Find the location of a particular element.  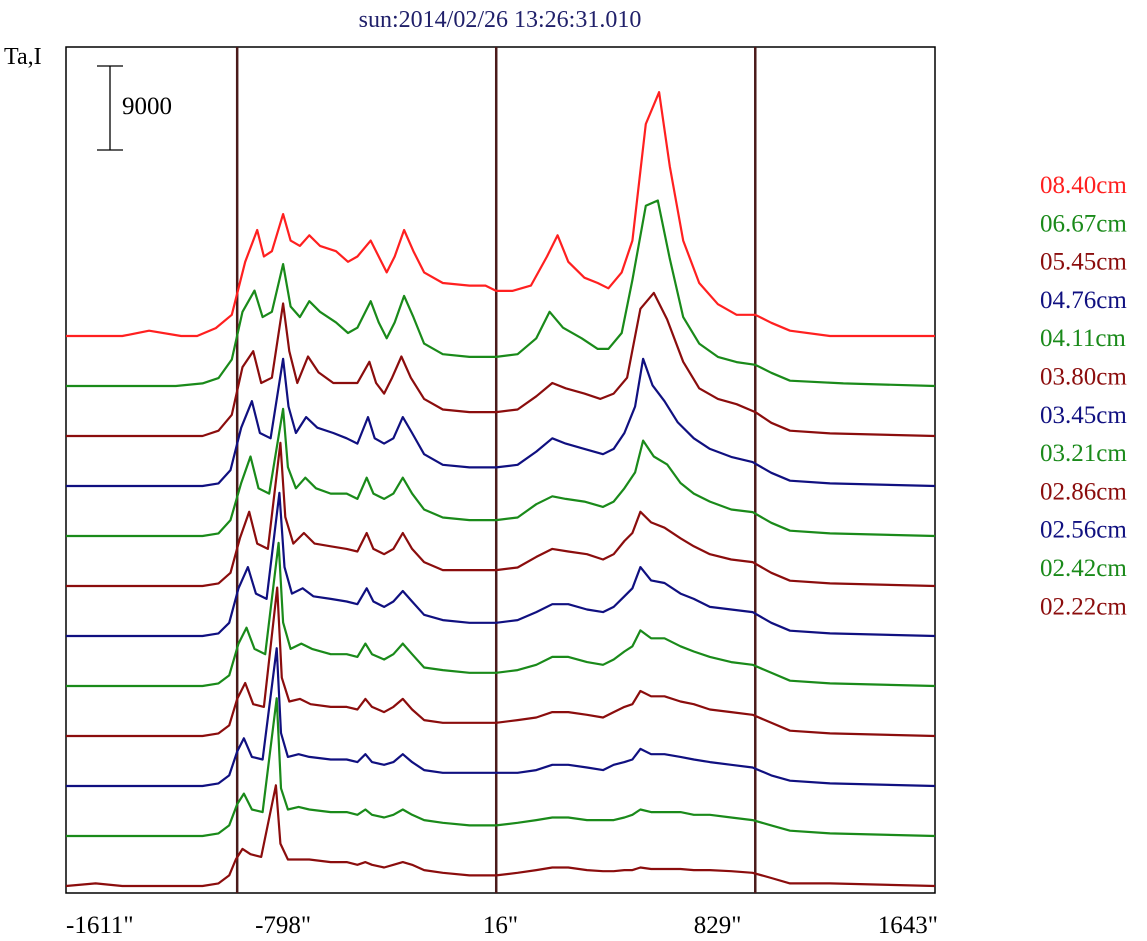

legend-entry: 04.11cm is located at coordinates (1083, 338).